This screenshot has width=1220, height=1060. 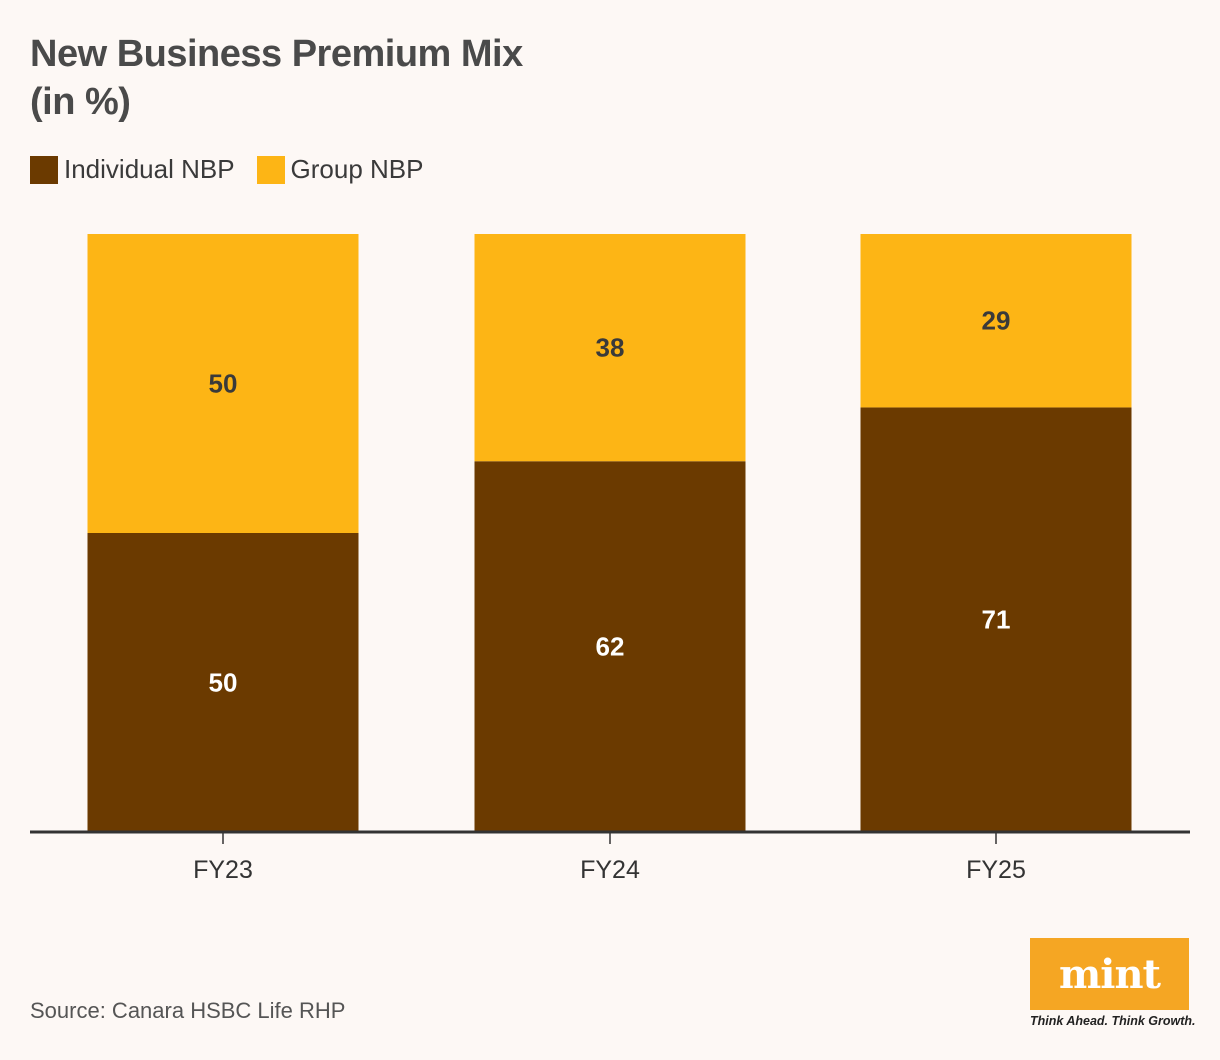 I want to click on data-label-individual-nbp-fy23: 50, so click(x=223, y=683).